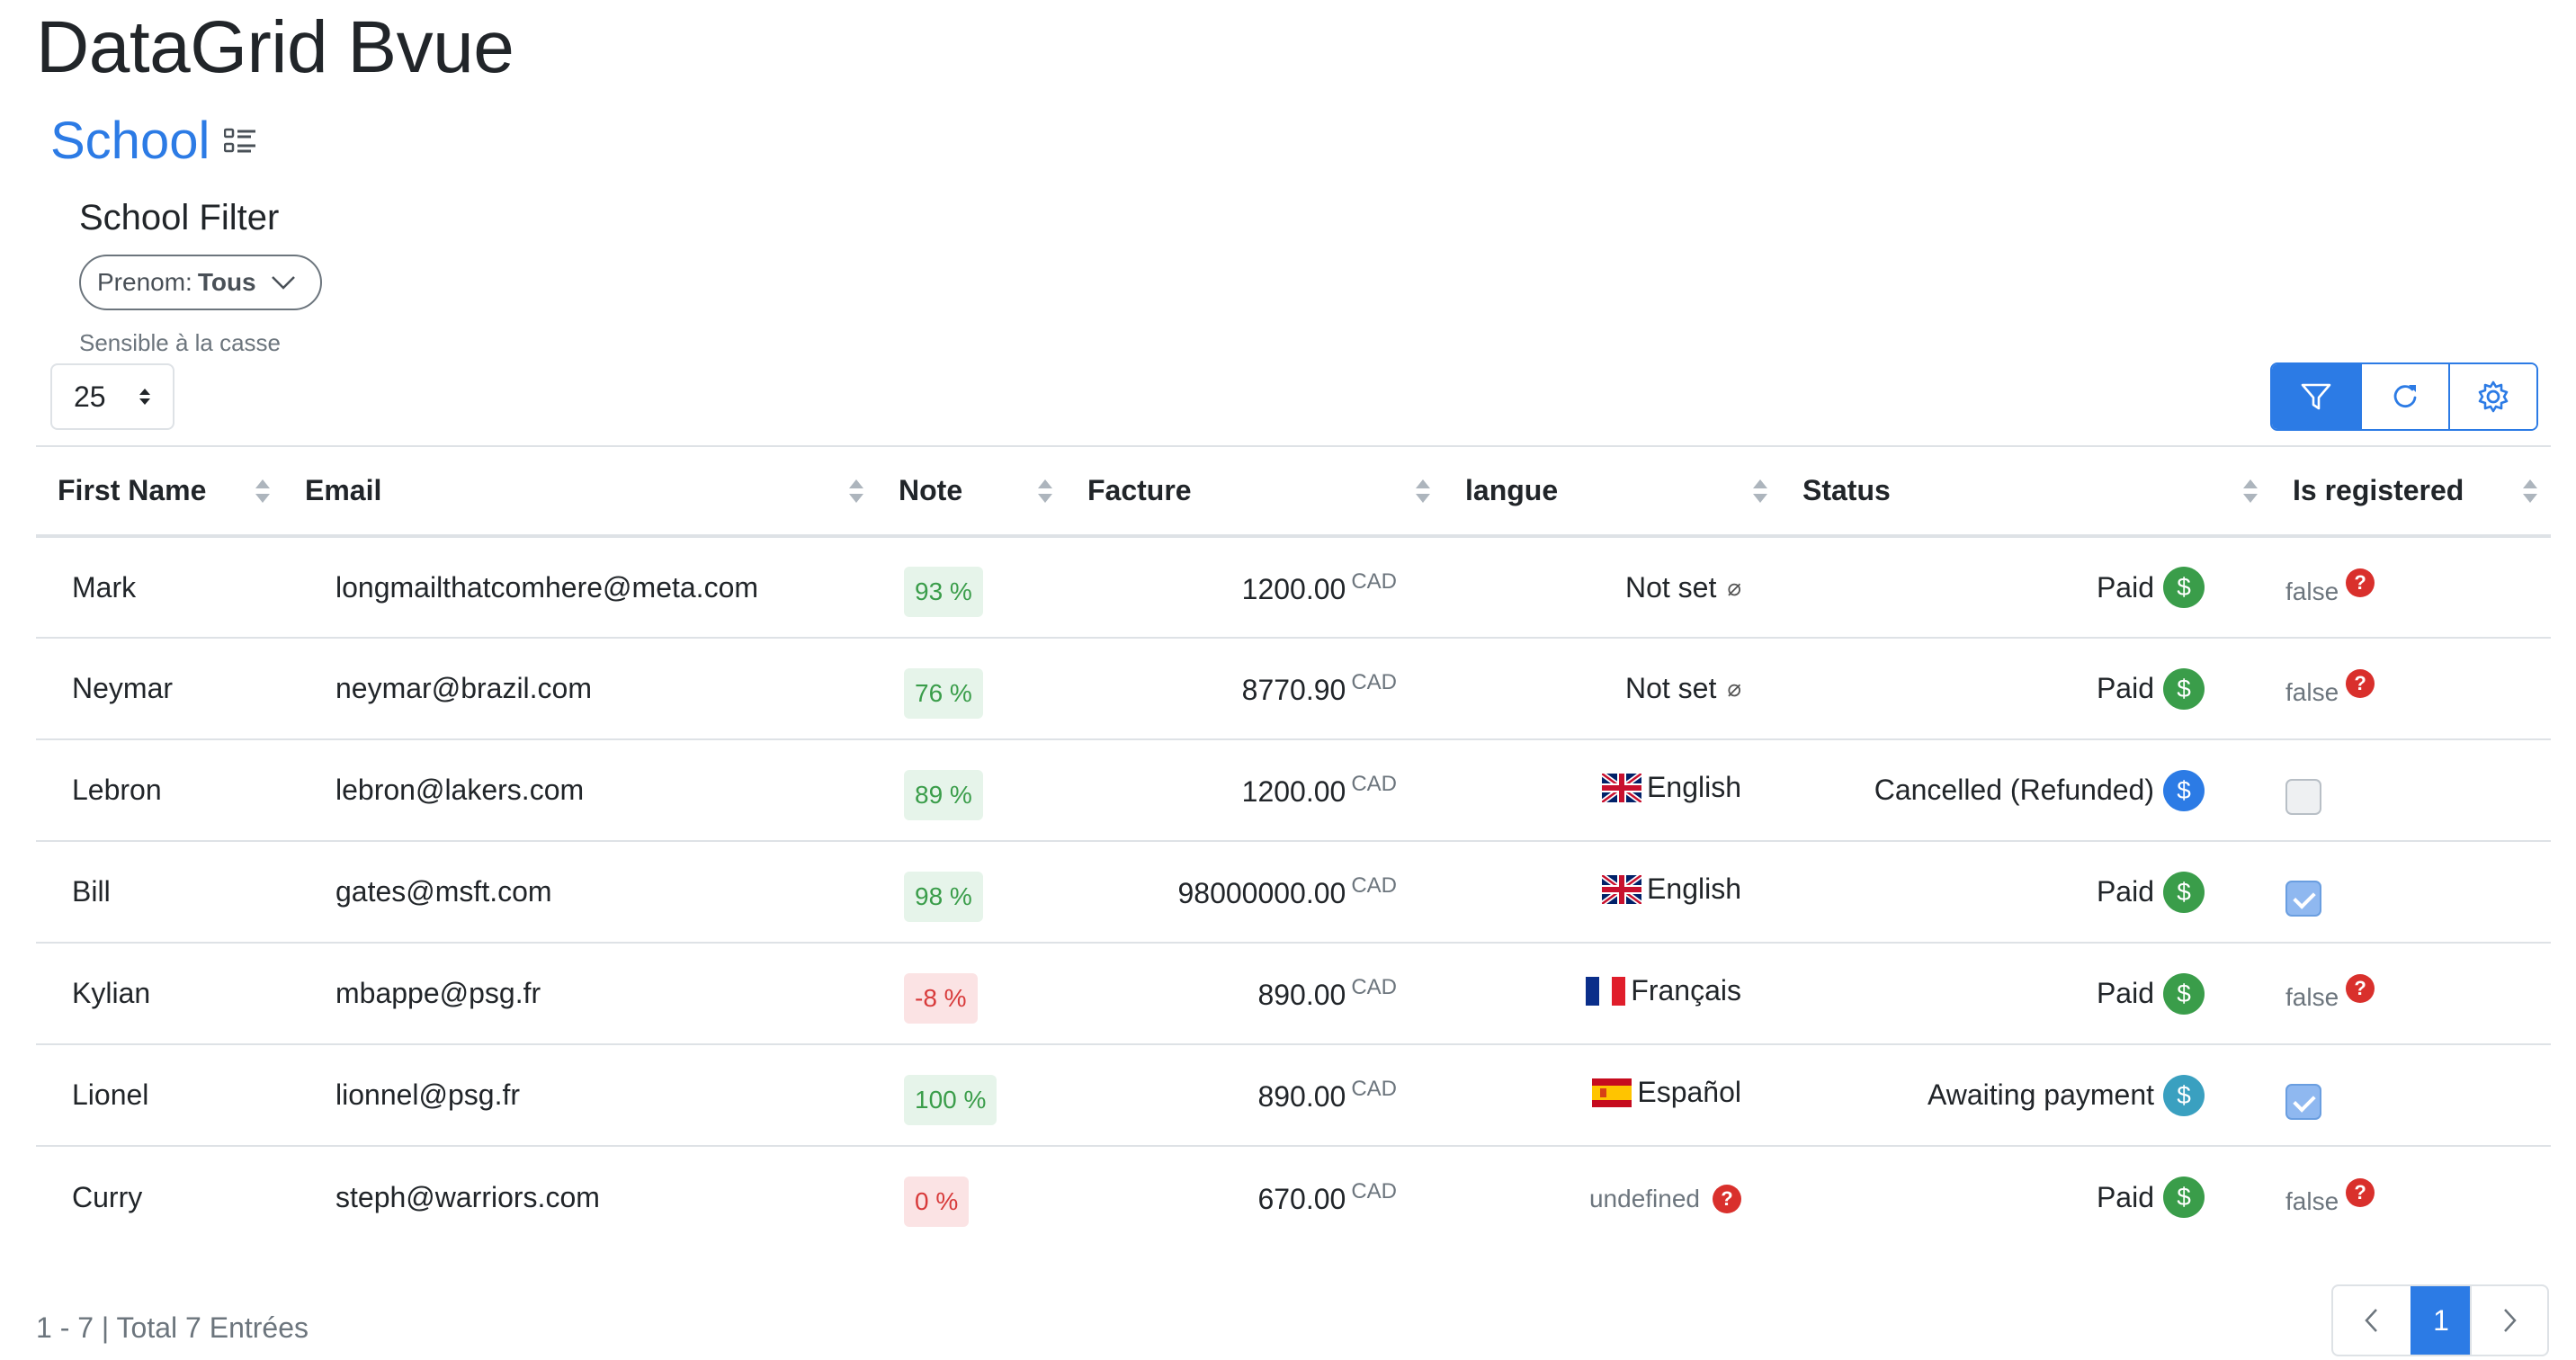 This screenshot has height=1360, width=2576. What do you see at coordinates (1301, 1198) in the screenshot?
I see `facture-amount: 670.00` at bounding box center [1301, 1198].